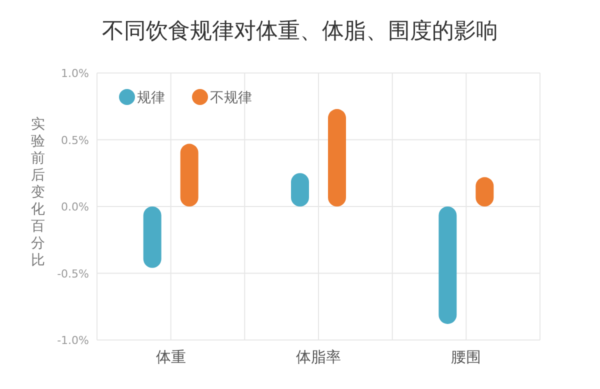 Image resolution: width=600 pixels, height=389 pixels. I want to click on legend-label: 规律, so click(151, 98).